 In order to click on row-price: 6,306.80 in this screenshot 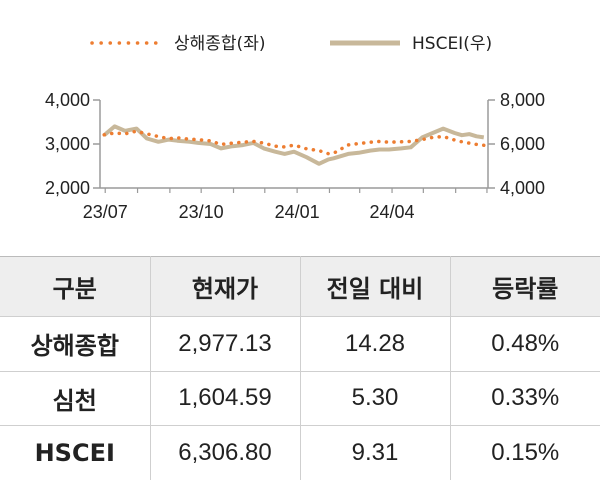, I will do `click(225, 452)`.